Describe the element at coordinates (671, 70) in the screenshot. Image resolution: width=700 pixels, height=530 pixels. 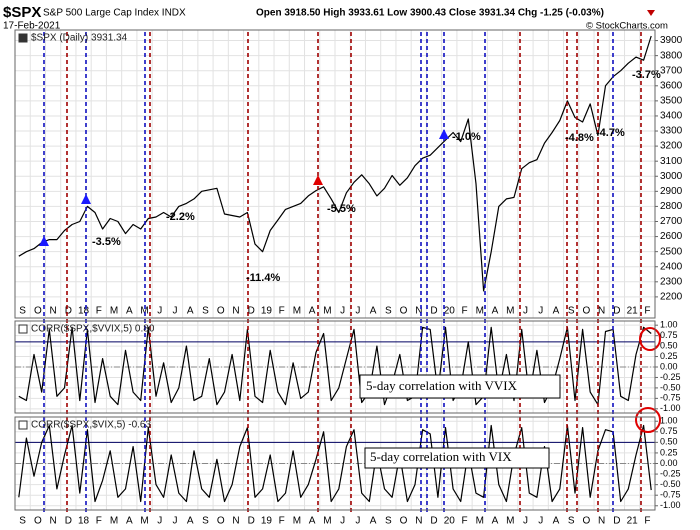
I see `y-tick-label: 3700` at that location.